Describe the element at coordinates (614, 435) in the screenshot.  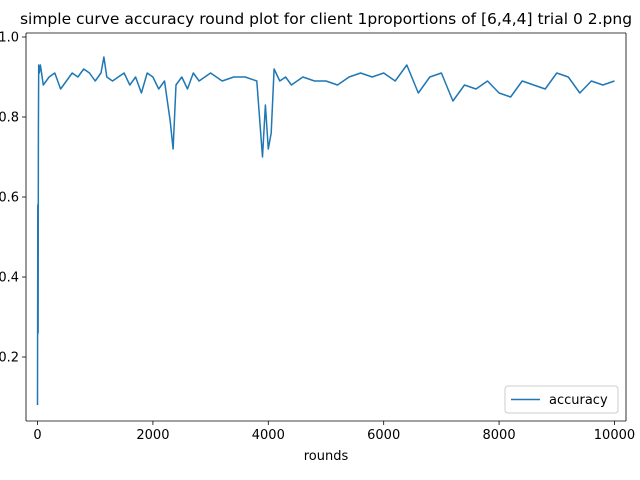
I see `x-tick-label: 10000` at that location.